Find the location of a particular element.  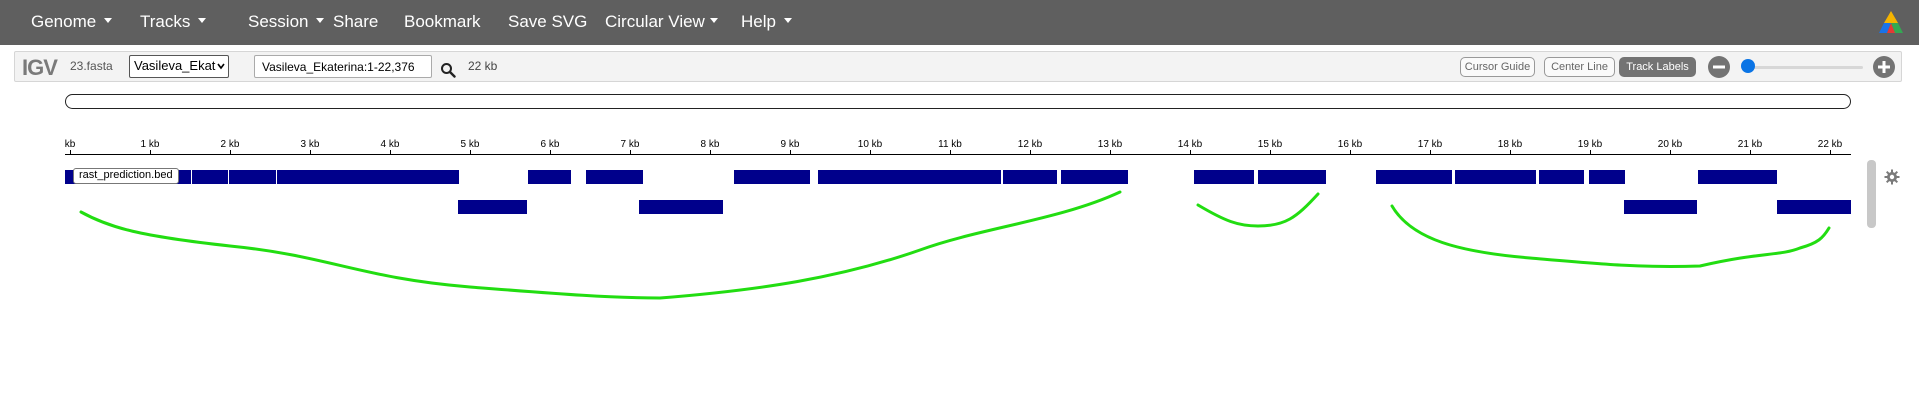

ruler-tick-label: 17 kb is located at coordinates (1430, 144).